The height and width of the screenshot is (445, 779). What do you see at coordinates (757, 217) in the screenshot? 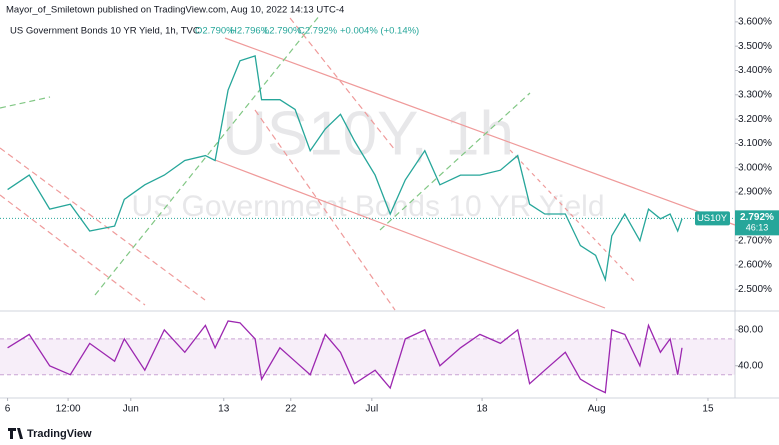
I see `price-tag-label: 2.792%` at bounding box center [757, 217].